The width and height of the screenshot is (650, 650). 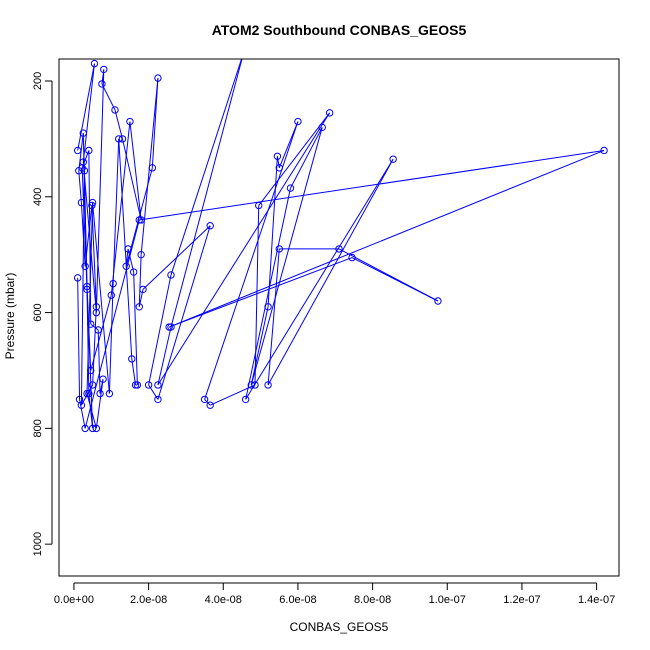 What do you see at coordinates (297, 600) in the screenshot?
I see `x-tick-label: 6.0e-08` at bounding box center [297, 600].